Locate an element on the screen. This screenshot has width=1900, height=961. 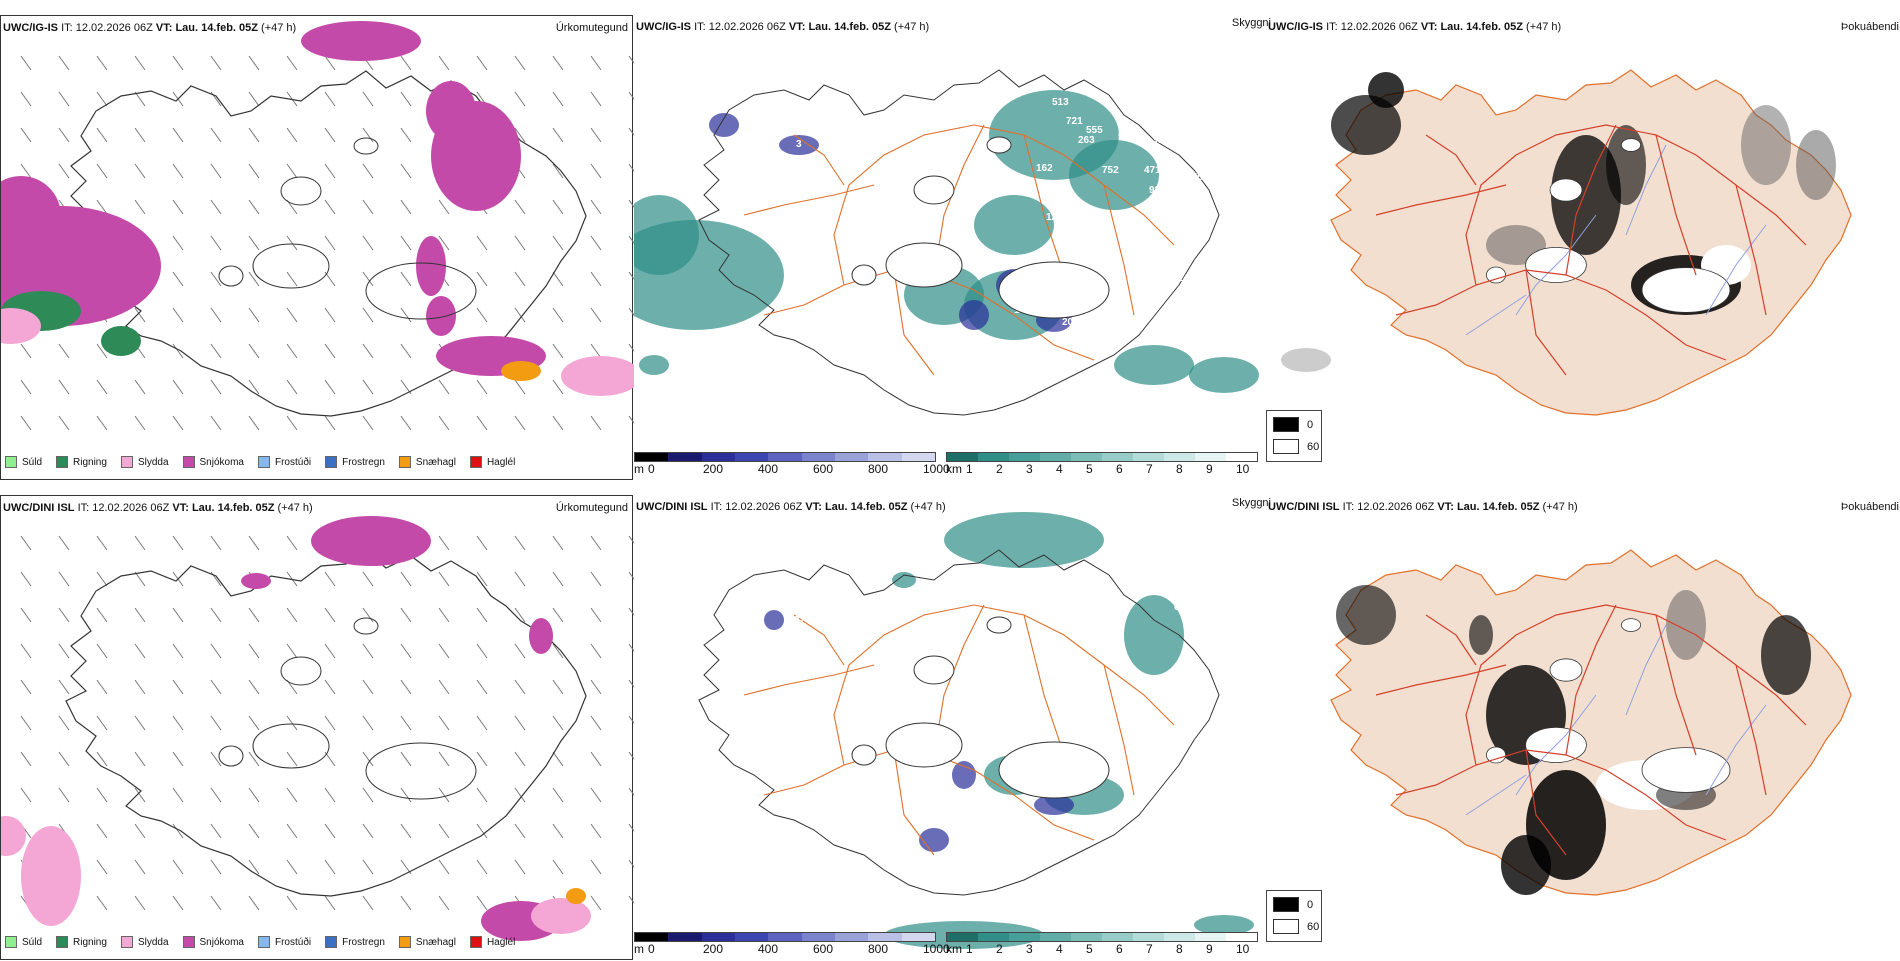
visibility-bar-colors is located at coordinates (1102, 457).